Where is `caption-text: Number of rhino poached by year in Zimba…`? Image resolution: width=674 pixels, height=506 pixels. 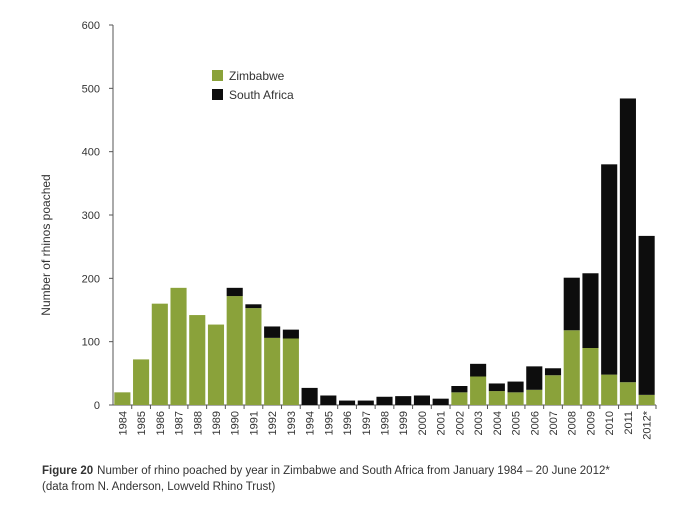 caption-text: Number of rhino poached by year in Zimba… is located at coordinates (353, 471).